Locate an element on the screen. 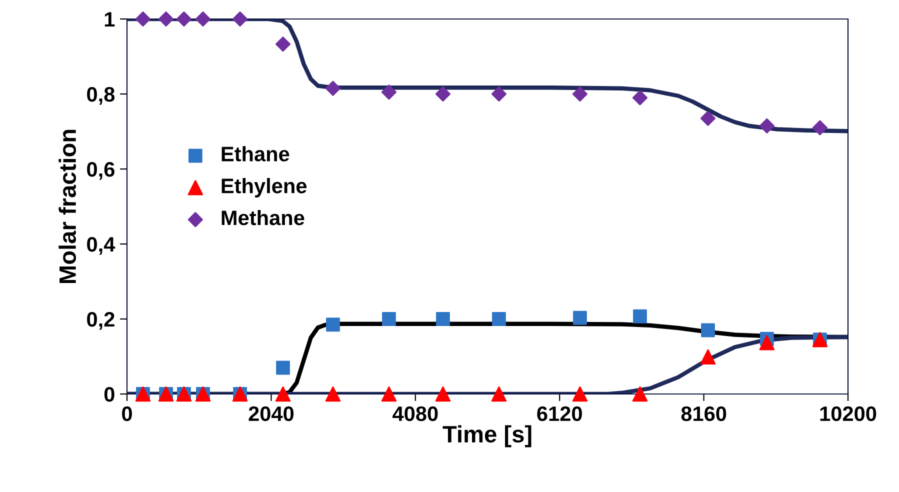 The image size is (899, 492). x-tick-label: 2040 is located at coordinates (271, 414).